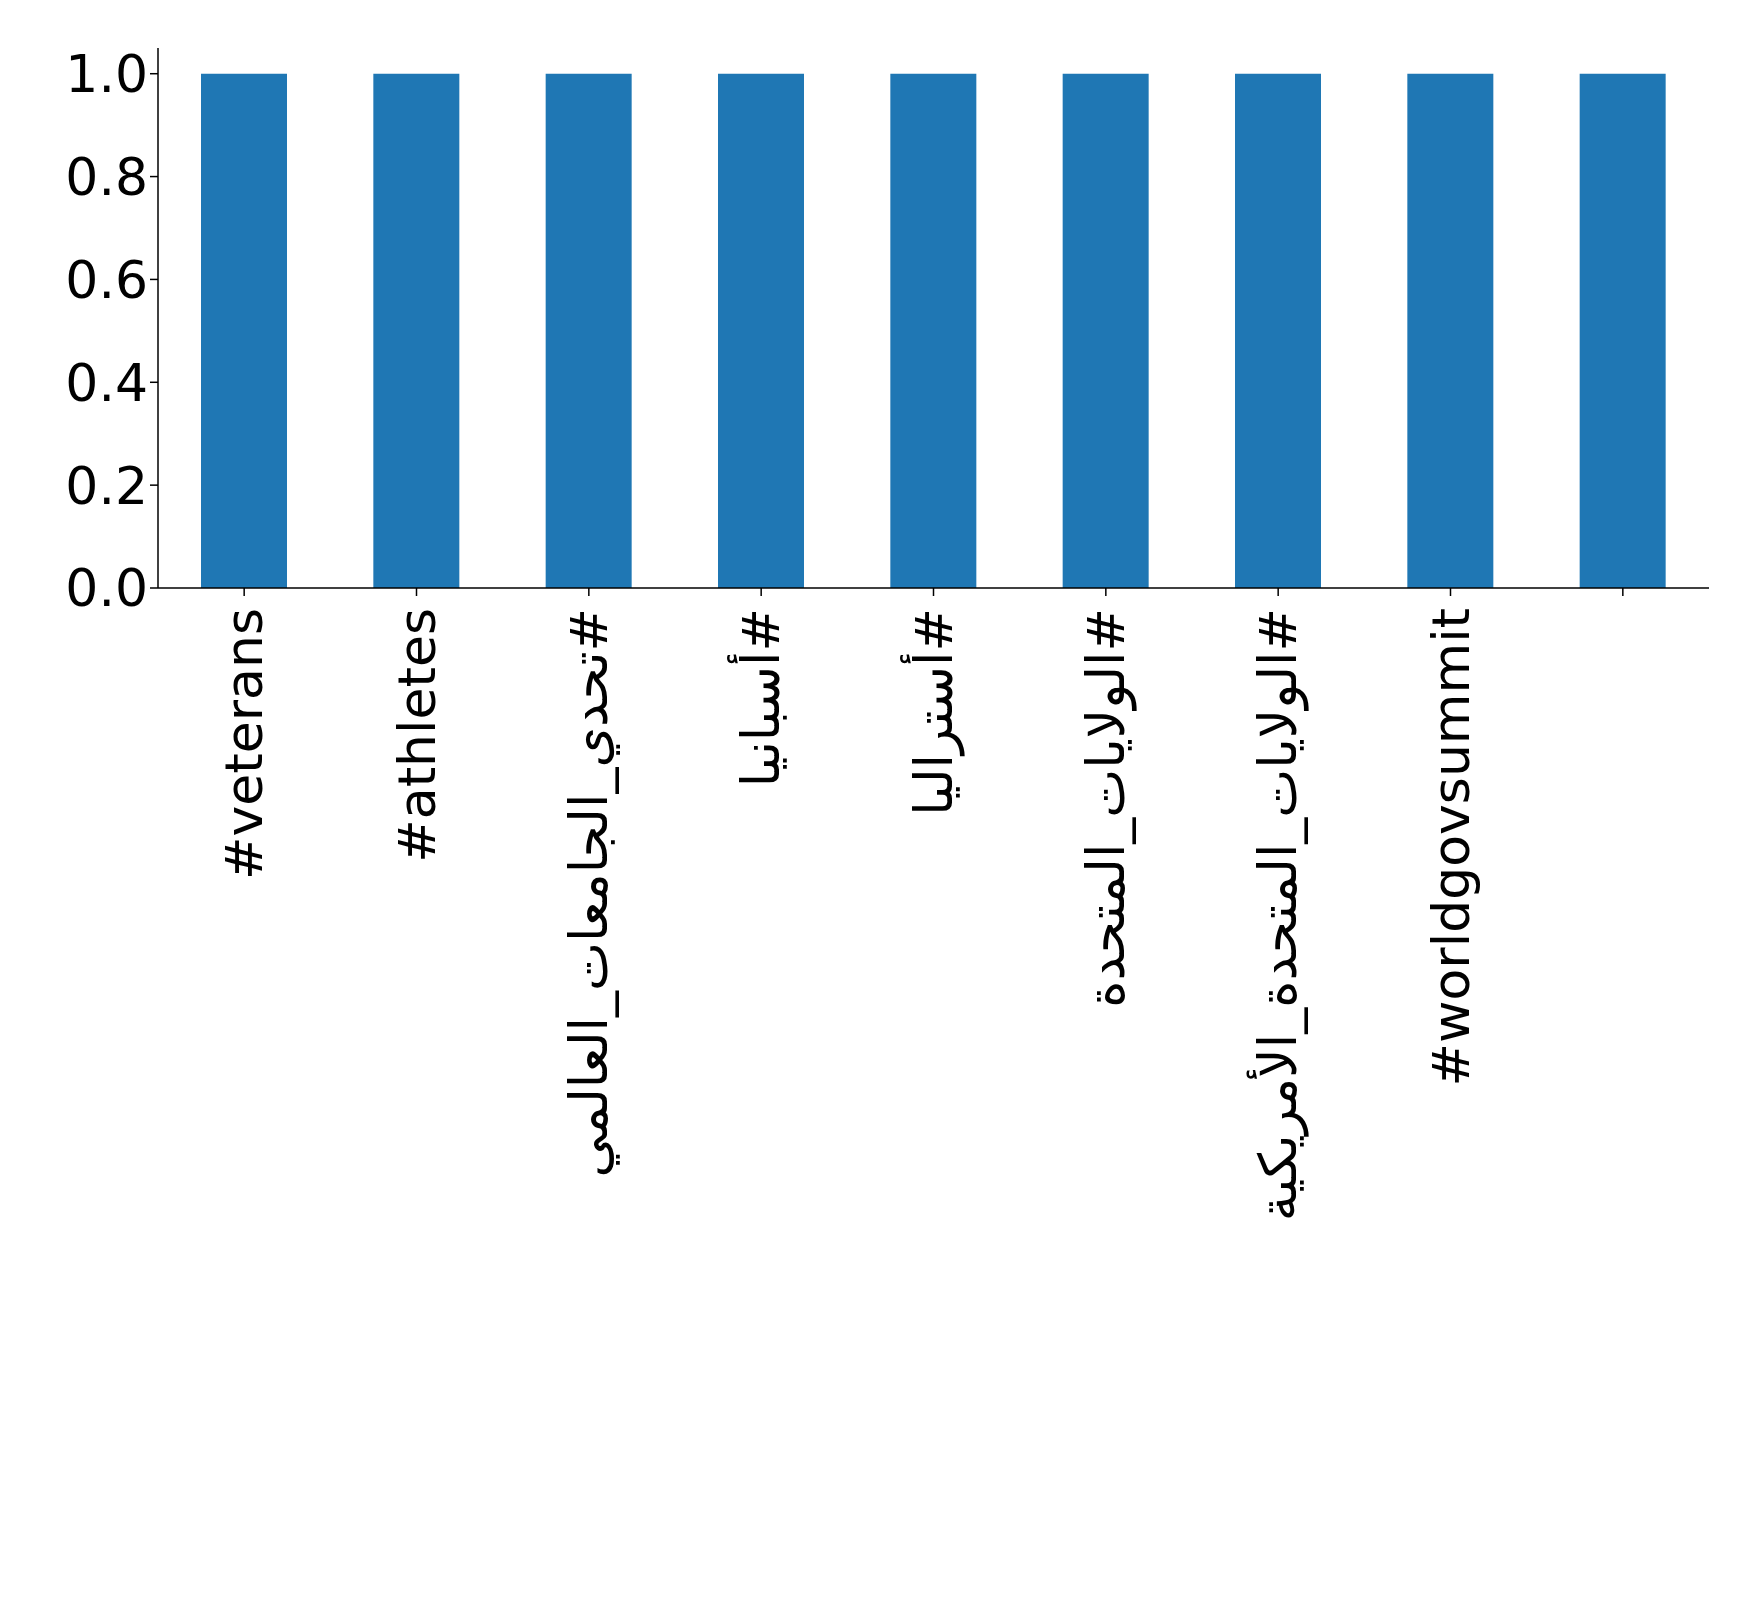 The width and height of the screenshot is (1739, 1617). Describe the element at coordinates (1450, 847) in the screenshot. I see `x-tick-label: #worldgovsummit` at that location.